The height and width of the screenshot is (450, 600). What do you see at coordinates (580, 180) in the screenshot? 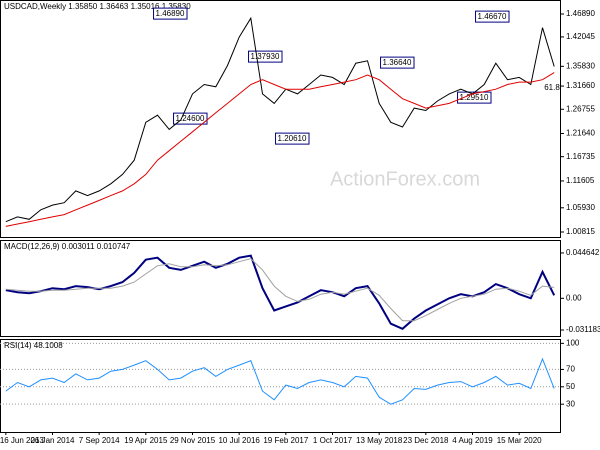
I see `y-tick-label: 1.11605` at bounding box center [580, 180].